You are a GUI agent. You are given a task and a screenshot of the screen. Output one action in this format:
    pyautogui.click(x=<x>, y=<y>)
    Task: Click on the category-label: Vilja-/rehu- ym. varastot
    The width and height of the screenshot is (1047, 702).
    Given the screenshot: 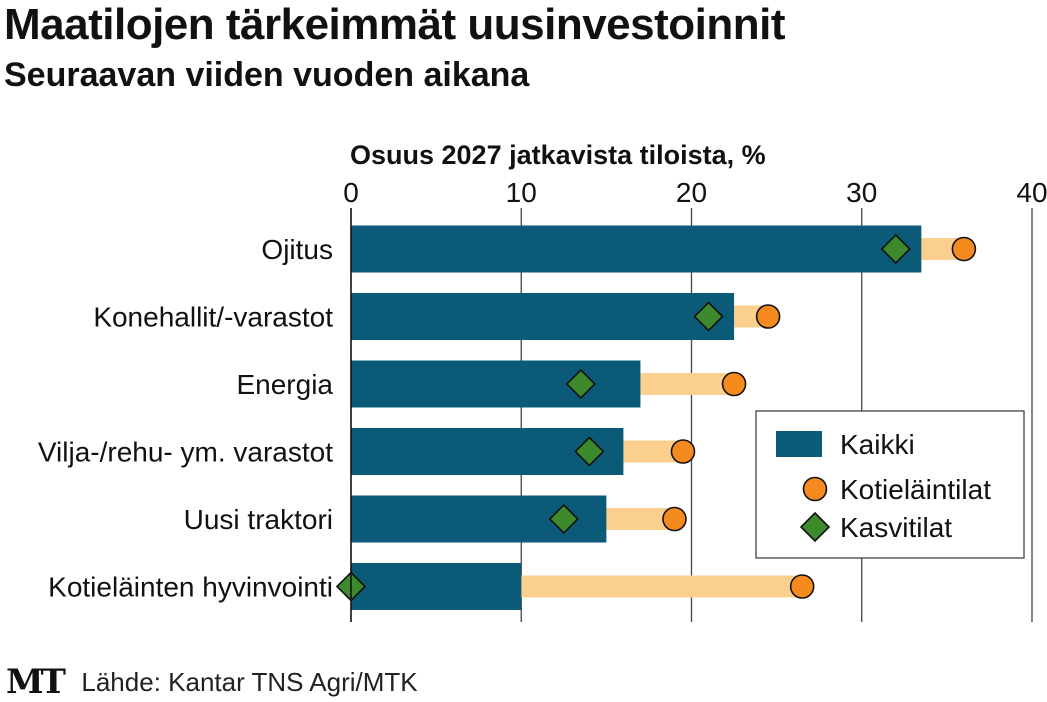 What is the action you would take?
    pyautogui.click(x=185, y=452)
    